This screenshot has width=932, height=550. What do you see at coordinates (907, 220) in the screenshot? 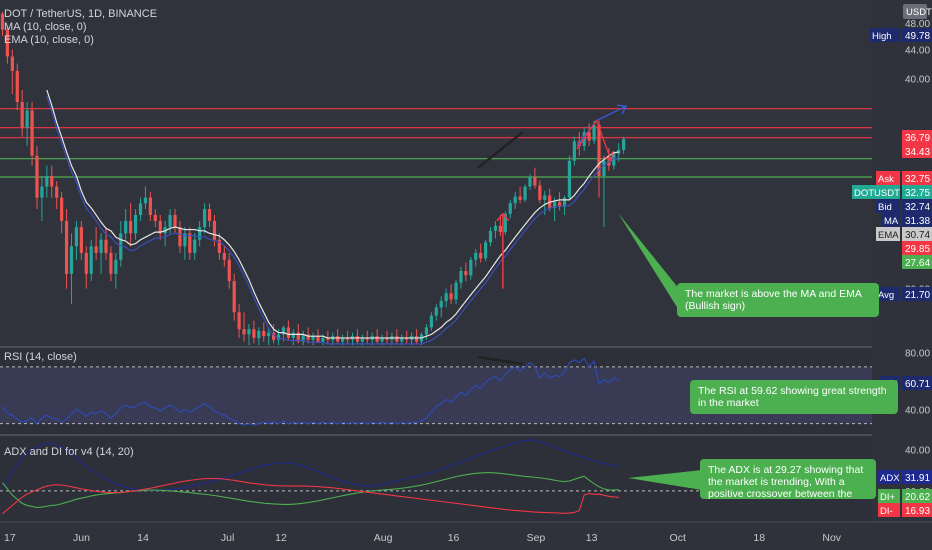
I see `price-label-ma: MA 31.38` at bounding box center [907, 220].